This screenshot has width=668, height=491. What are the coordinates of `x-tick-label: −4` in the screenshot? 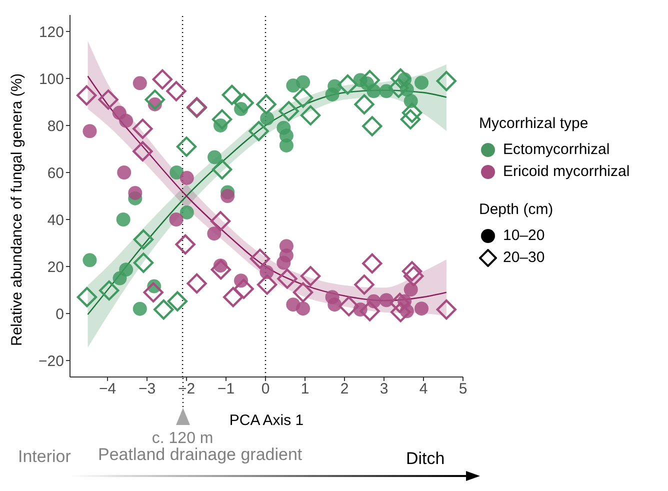 It's located at (107, 389).